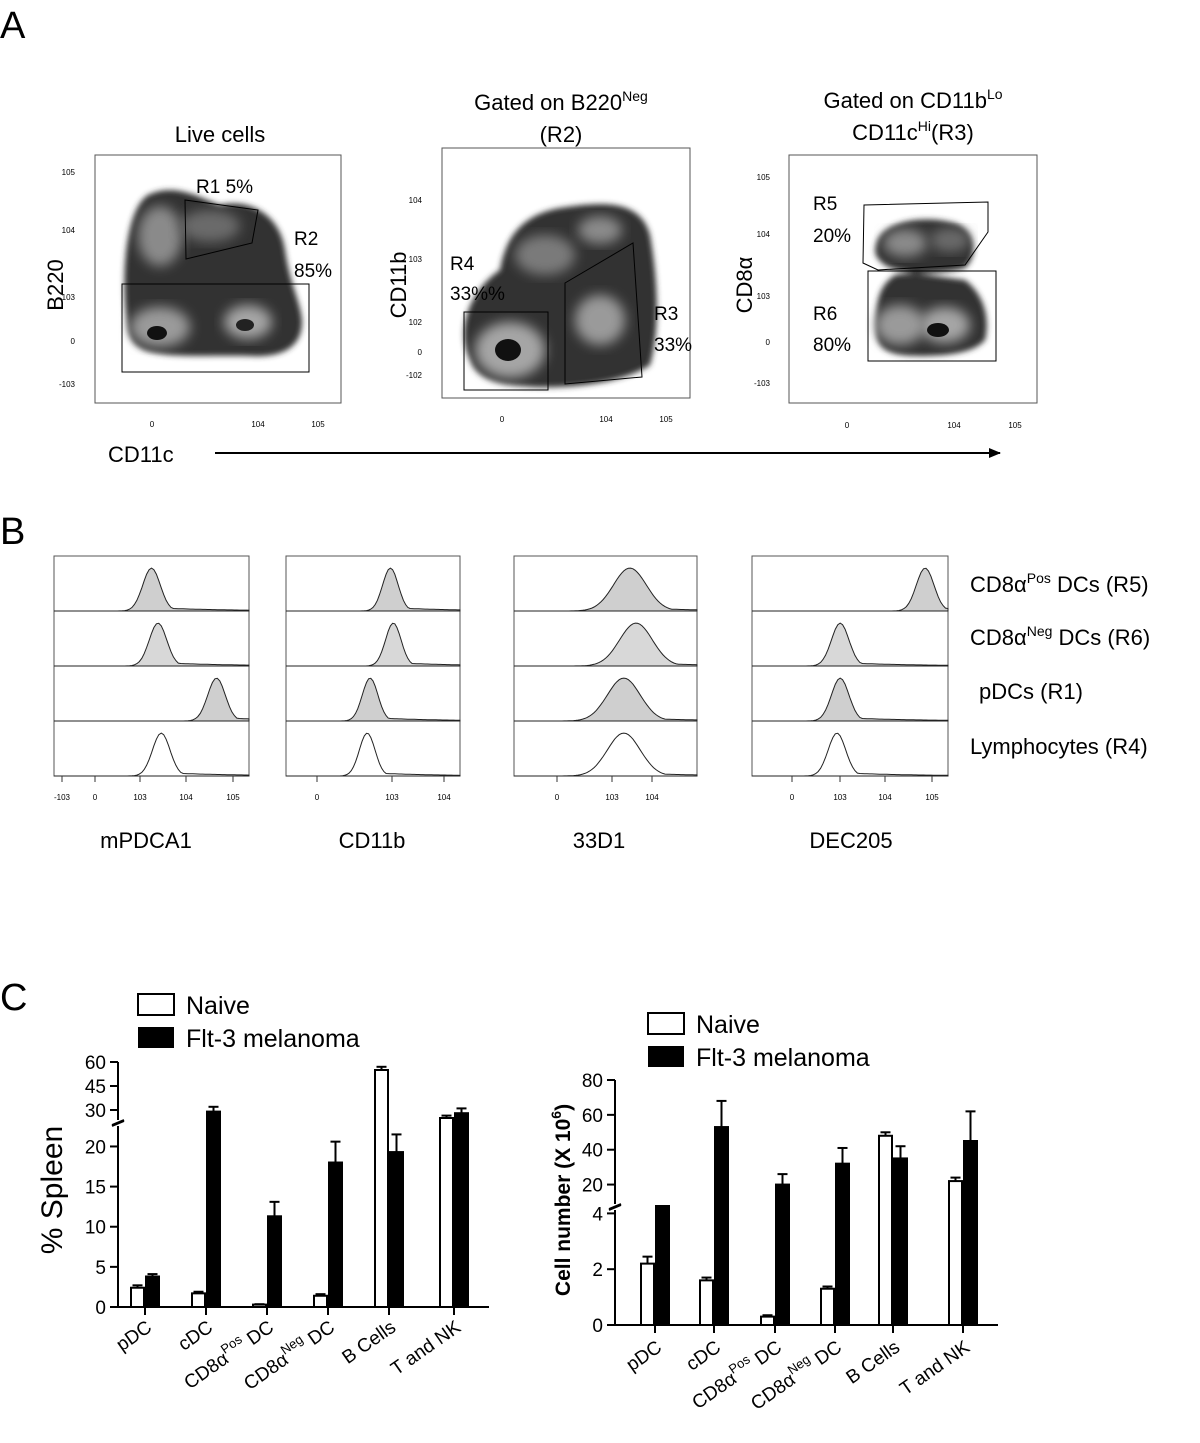  Describe the element at coordinates (306, 239) in the screenshot. I see `gate-name-r2: R2` at that location.